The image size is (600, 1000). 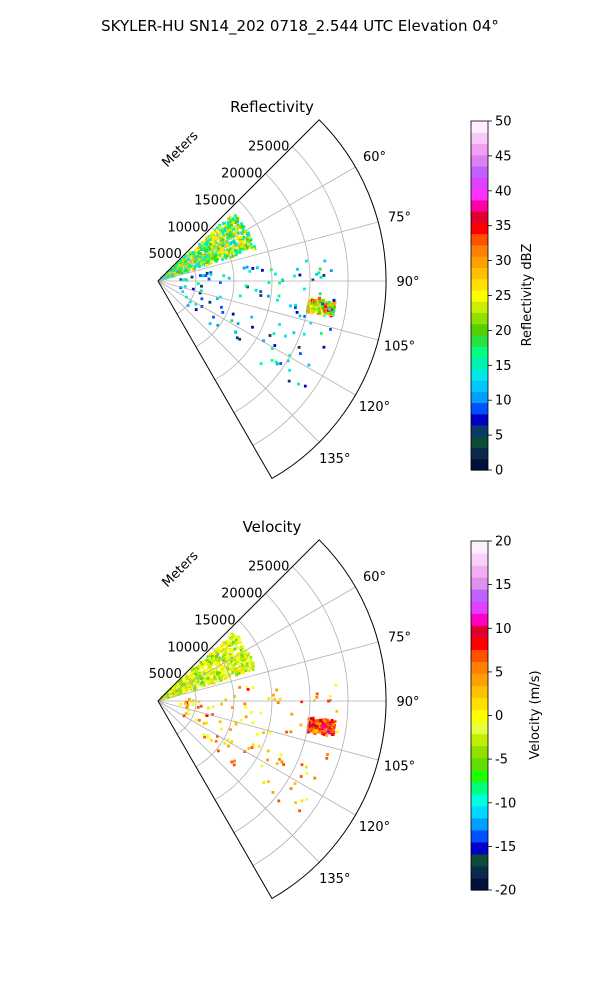 What do you see at coordinates (407, 282) in the screenshot?
I see `azimuth-tick-label: 90°` at bounding box center [407, 282].